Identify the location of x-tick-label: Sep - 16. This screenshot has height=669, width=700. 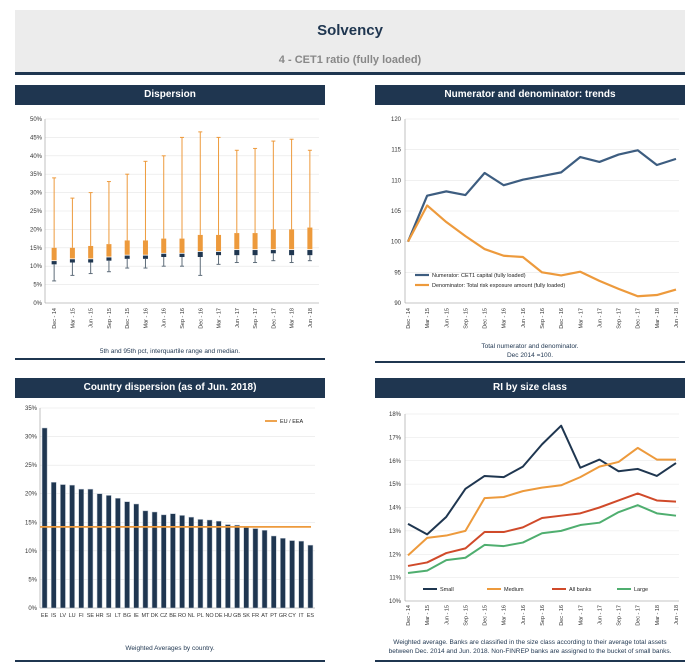
(543, 318).